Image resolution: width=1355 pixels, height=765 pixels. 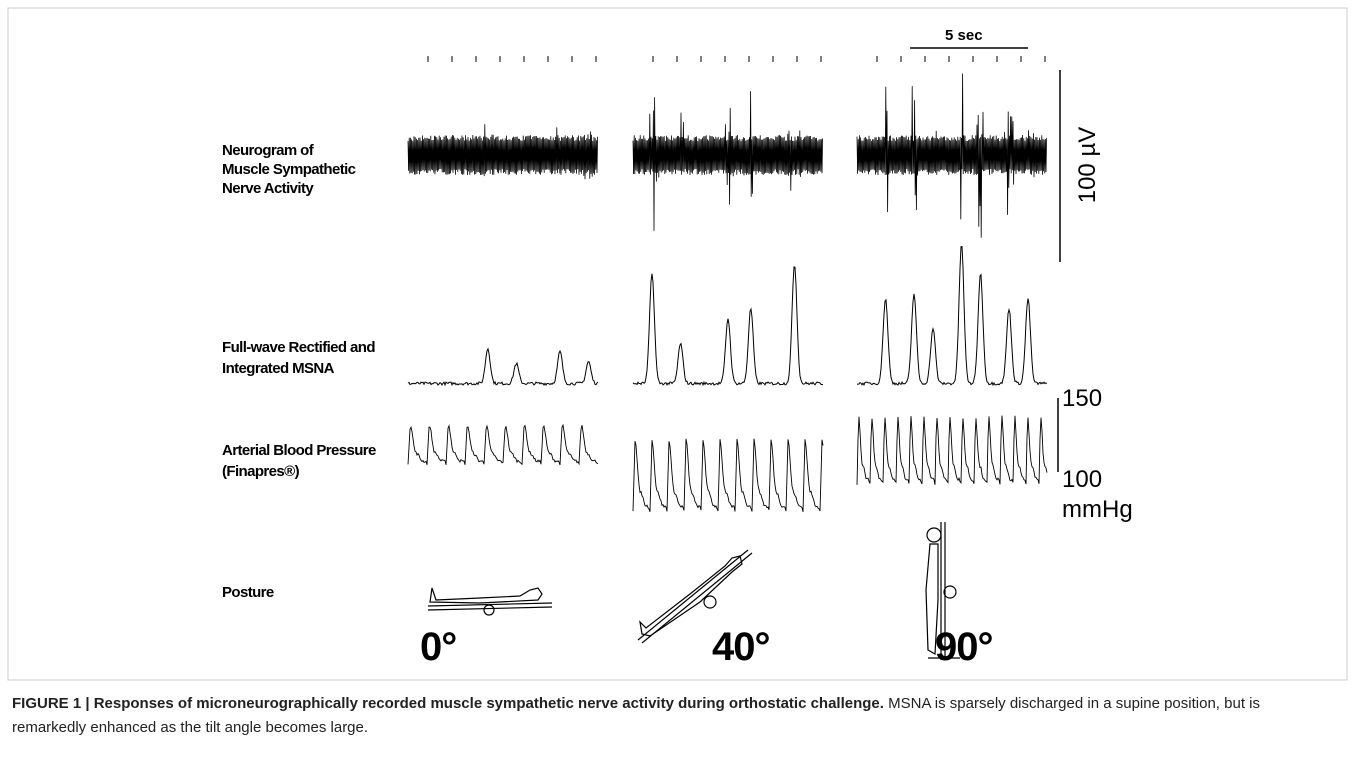 I want to click on angle-label: 90°, so click(x=964, y=647).